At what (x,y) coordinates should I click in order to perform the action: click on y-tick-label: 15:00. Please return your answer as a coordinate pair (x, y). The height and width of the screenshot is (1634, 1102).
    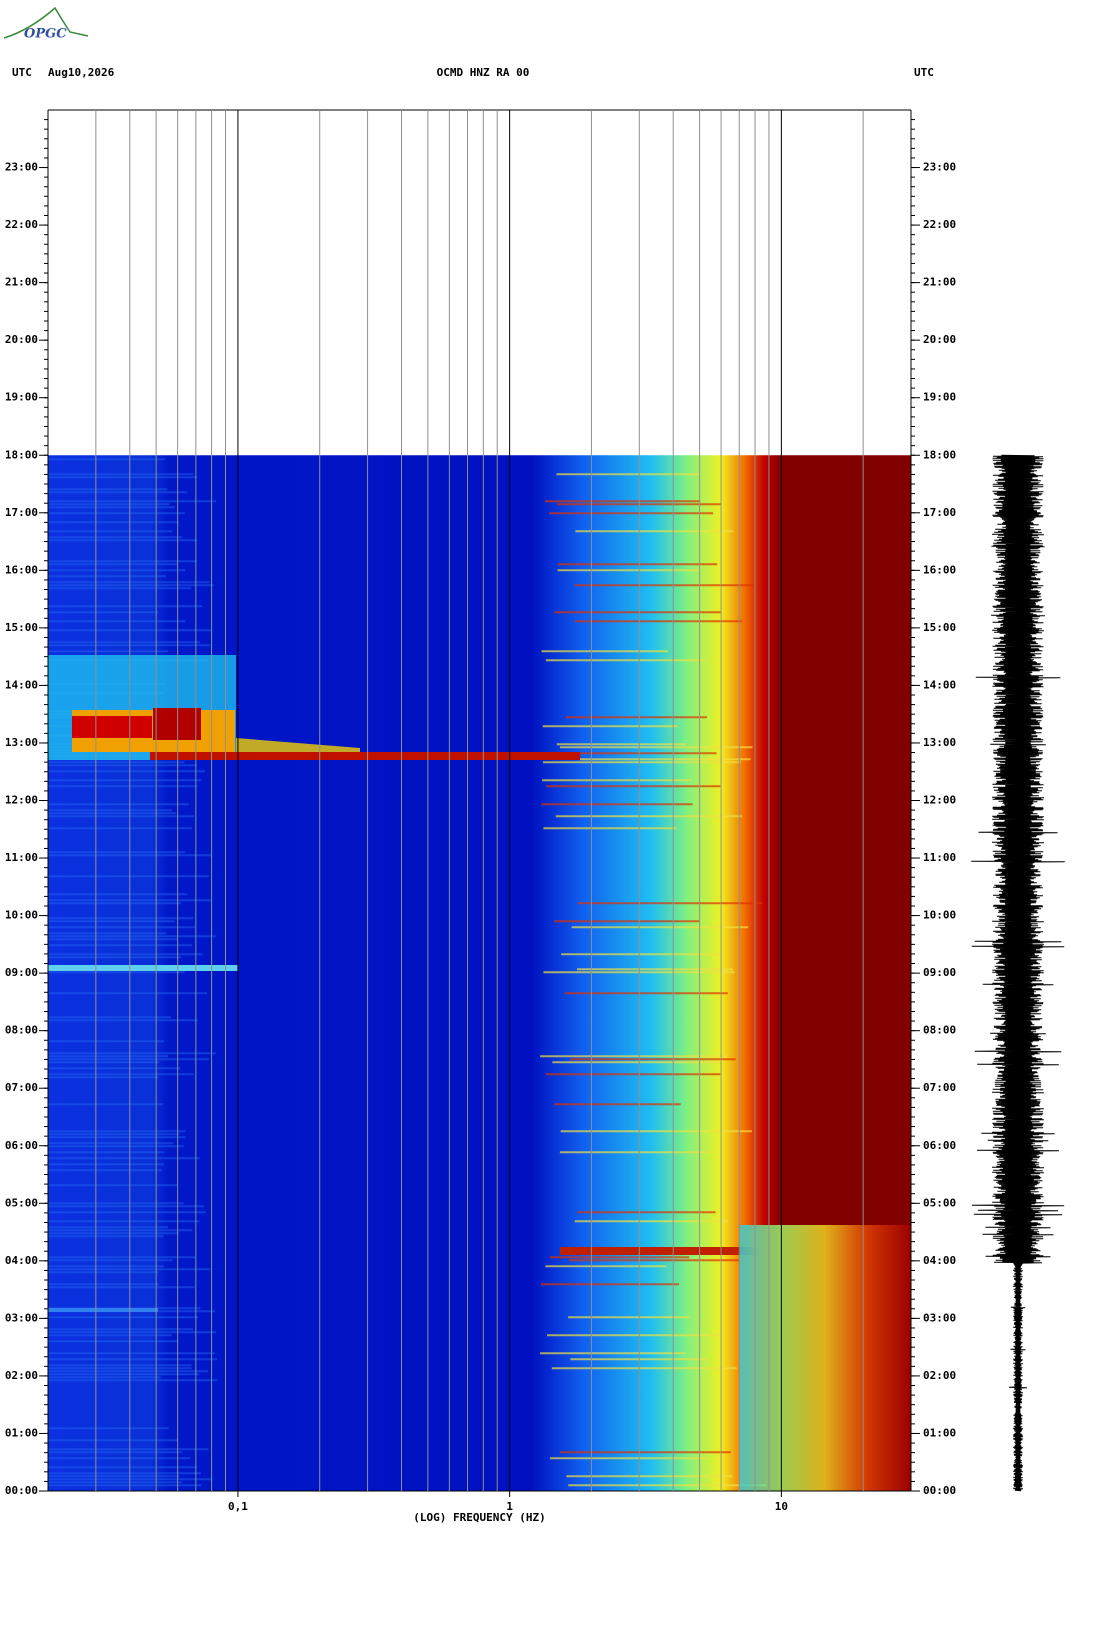
    Looking at the image, I should click on (21, 627).